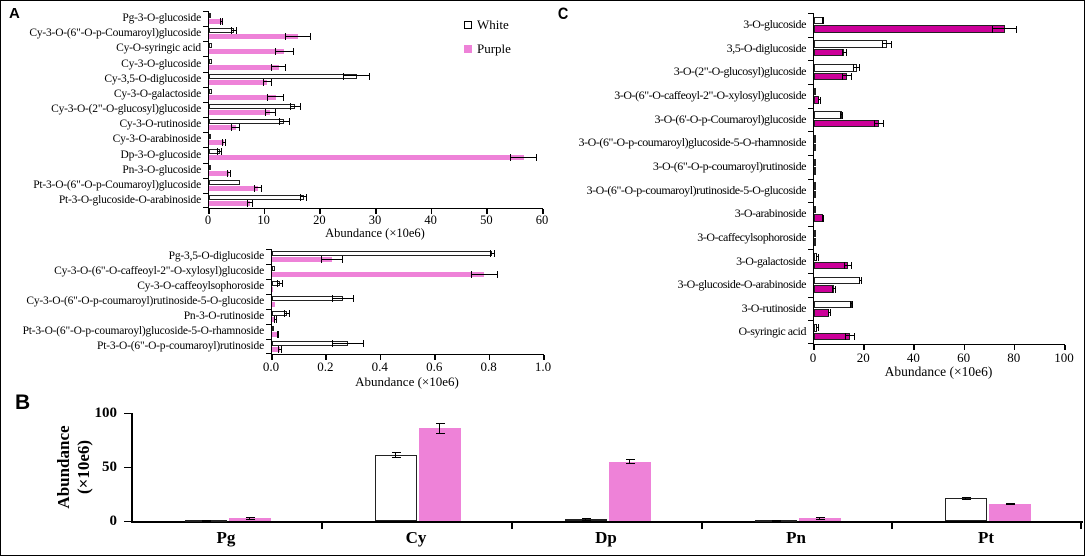 This screenshot has width=1085, height=556. I want to click on x-axis-tick-label: 60, so click(964, 357).